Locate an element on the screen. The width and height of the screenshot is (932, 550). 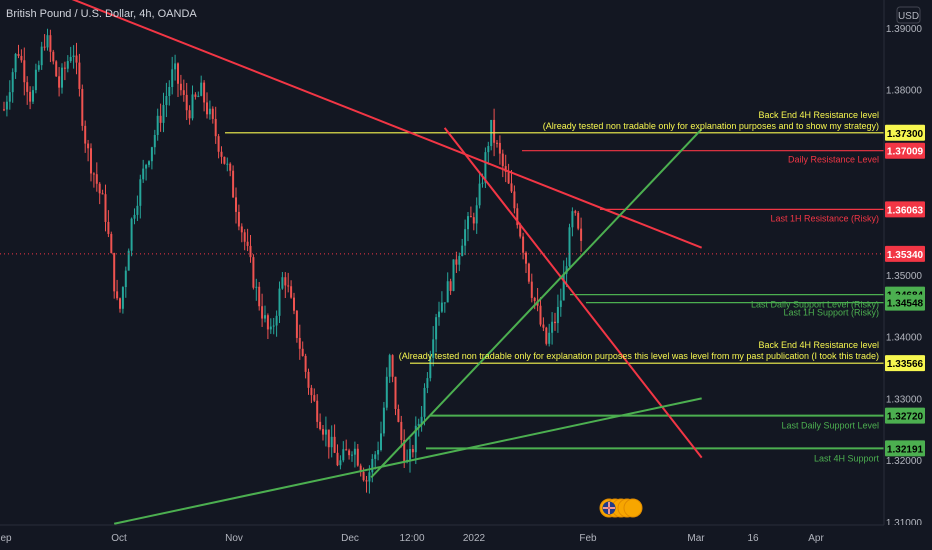
price-tag-label: 1.35340 is located at coordinates (905, 255).